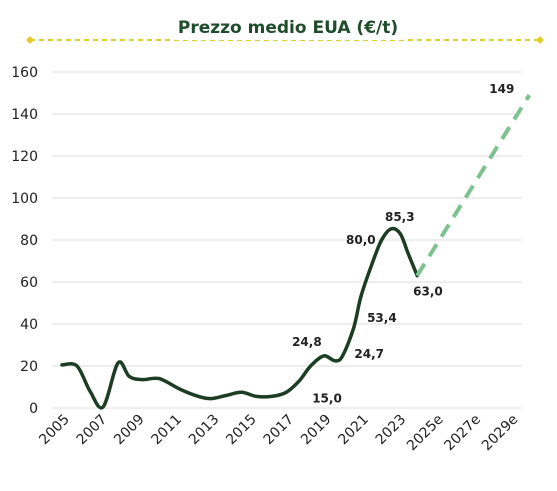 The image size is (557, 491). What do you see at coordinates (353, 430) in the screenshot?
I see `x-tick-label: 2021` at bounding box center [353, 430].